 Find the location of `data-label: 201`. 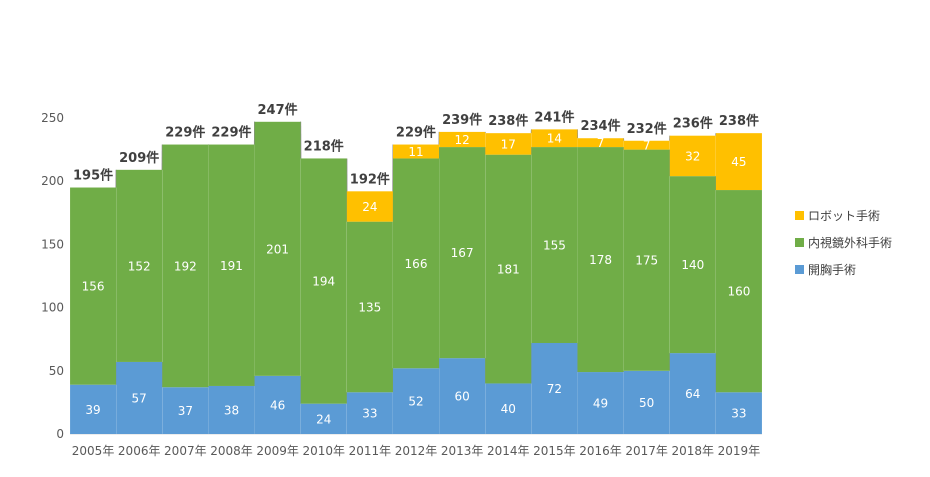

data-label: 201 is located at coordinates (277, 249).